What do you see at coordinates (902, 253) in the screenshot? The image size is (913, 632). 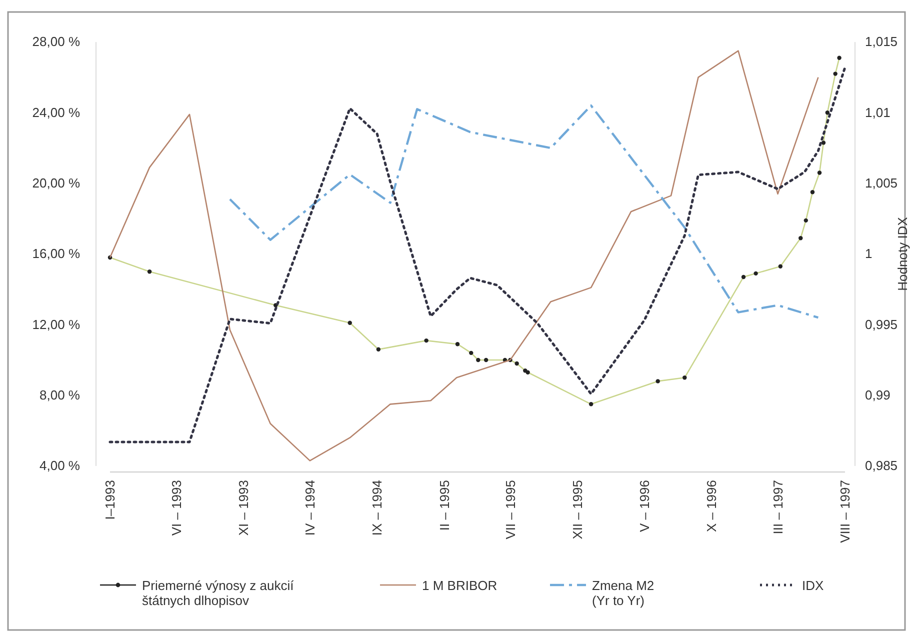 I see `y2-axis-title: Hodnoty IDX` at bounding box center [902, 253].